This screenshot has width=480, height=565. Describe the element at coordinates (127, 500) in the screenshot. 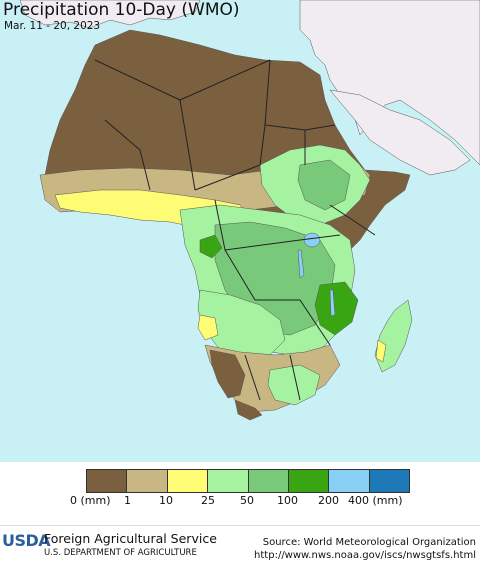

I see `legend-label-1: 1` at that location.